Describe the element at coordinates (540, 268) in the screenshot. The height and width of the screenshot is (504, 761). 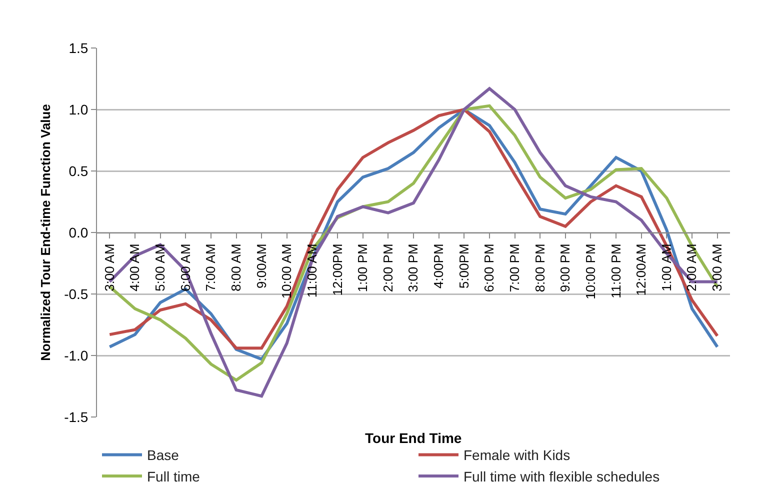
I see `x-tick-label: 8:00 PM` at that location.